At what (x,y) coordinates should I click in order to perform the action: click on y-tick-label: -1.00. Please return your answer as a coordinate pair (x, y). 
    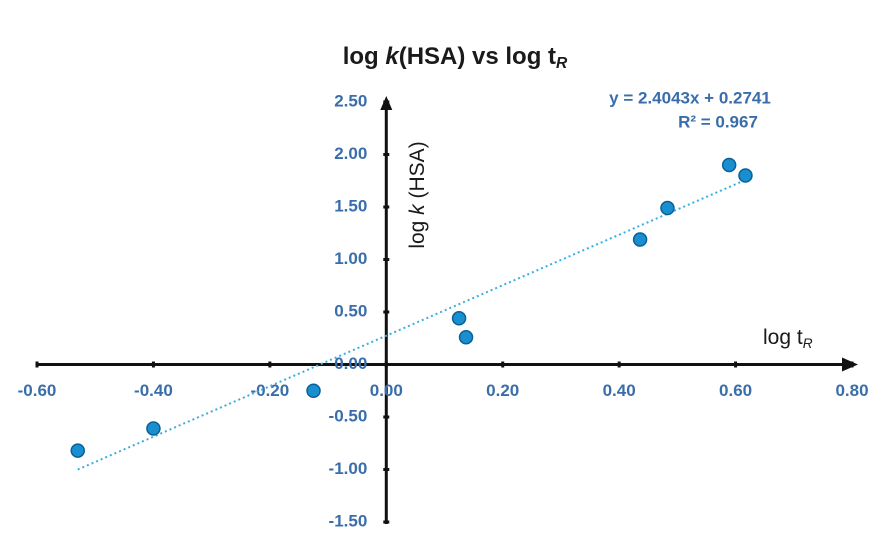
    Looking at the image, I should click on (348, 468).